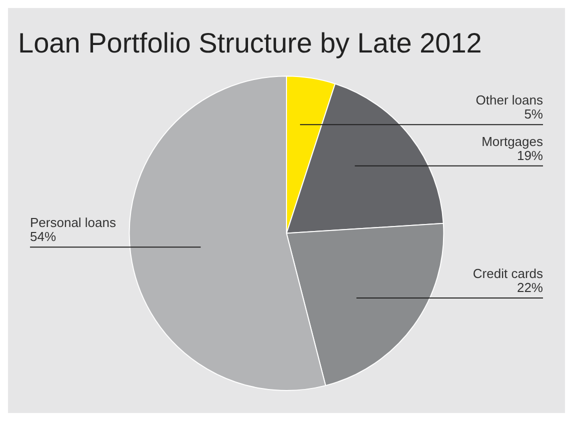 The height and width of the screenshot is (421, 573). What do you see at coordinates (508, 274) in the screenshot?
I see `slice-label: Credit cards` at bounding box center [508, 274].